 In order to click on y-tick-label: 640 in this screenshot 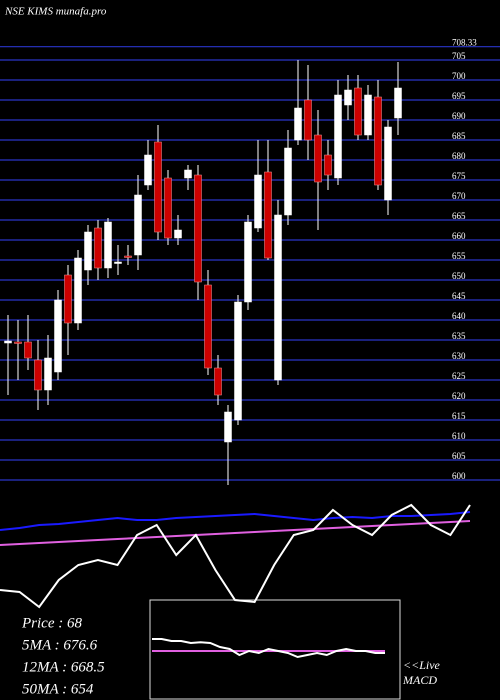, I will do `click(459, 316)`.